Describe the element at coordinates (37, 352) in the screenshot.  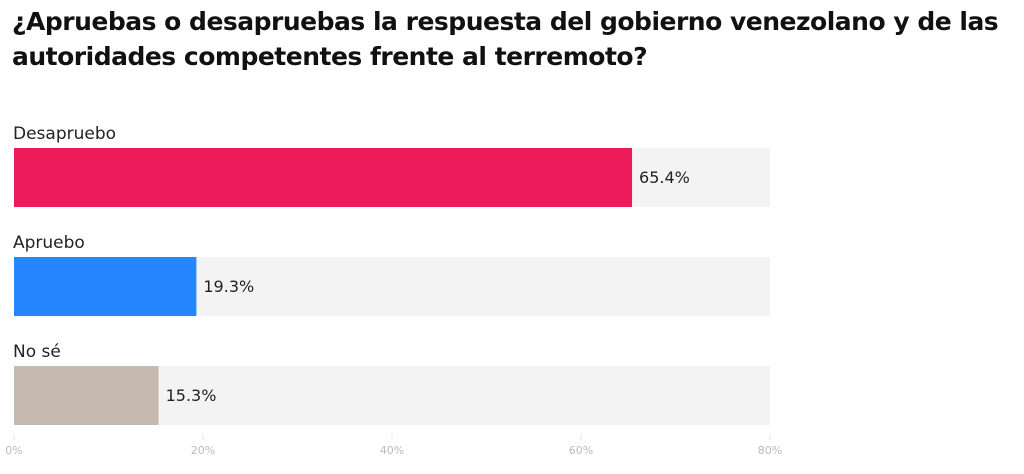
I see `category-label: No sé` at that location.